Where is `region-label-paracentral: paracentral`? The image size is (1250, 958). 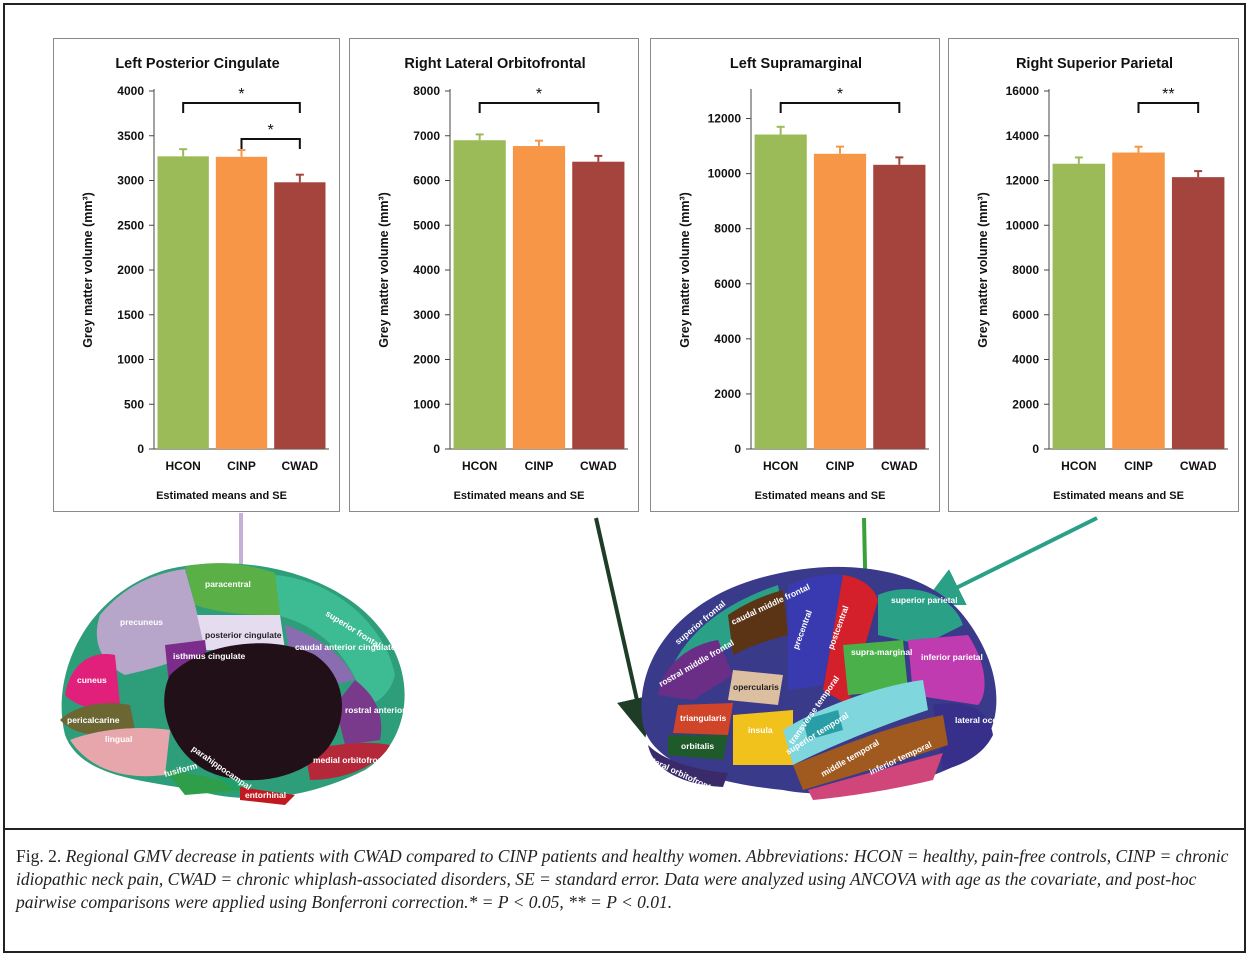
region-label-paracentral: paracentral is located at coordinates (228, 584).